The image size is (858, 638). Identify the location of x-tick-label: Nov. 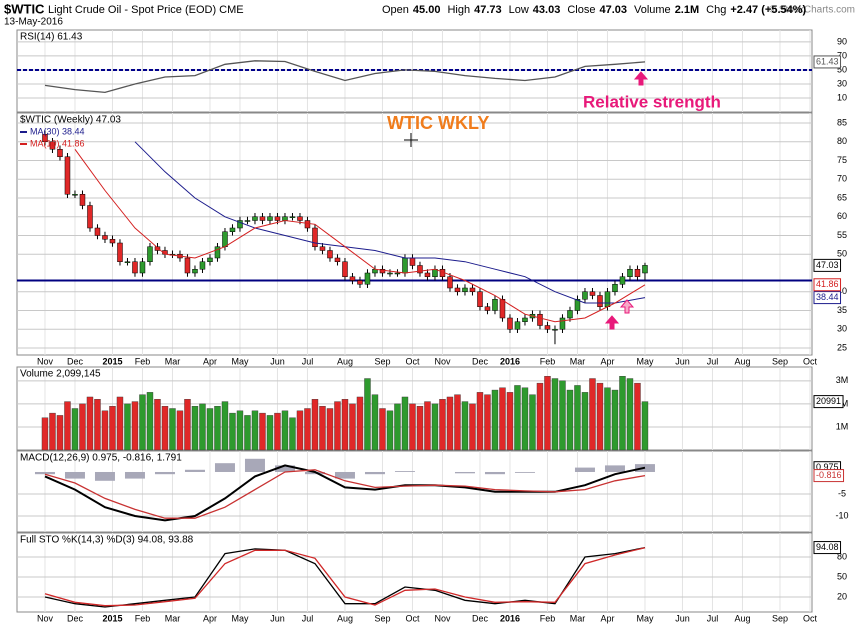
(442, 618).